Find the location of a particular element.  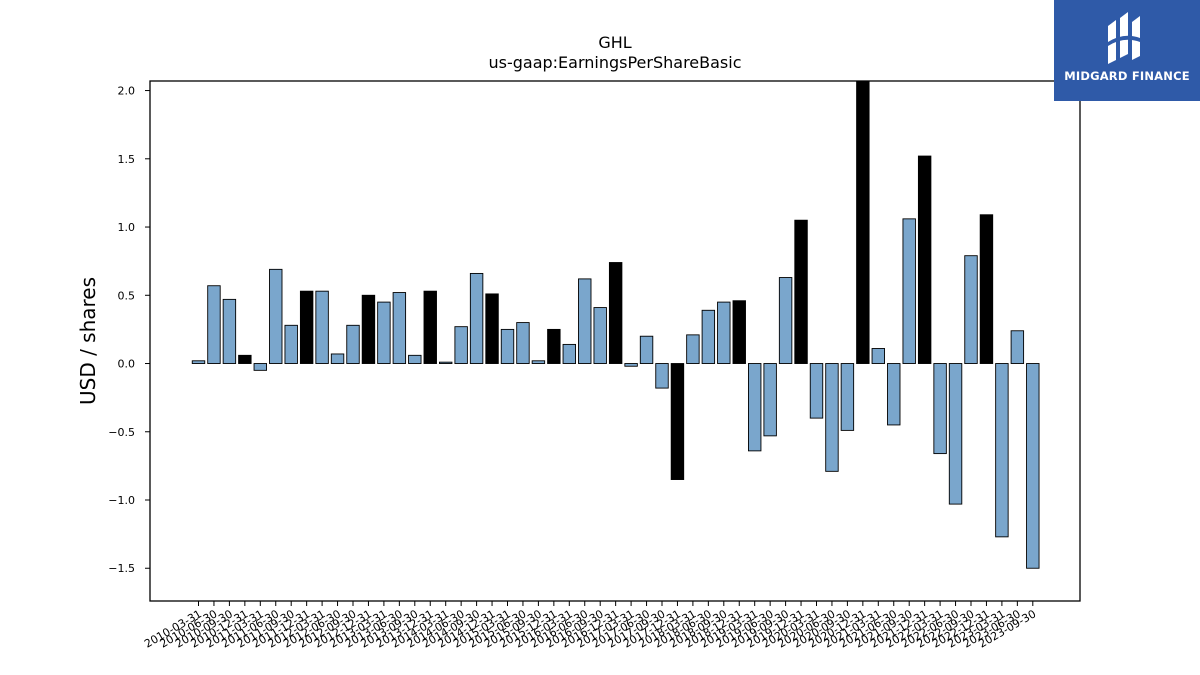

brand-name: MIDGARD FINANCE is located at coordinates (1127, 76).